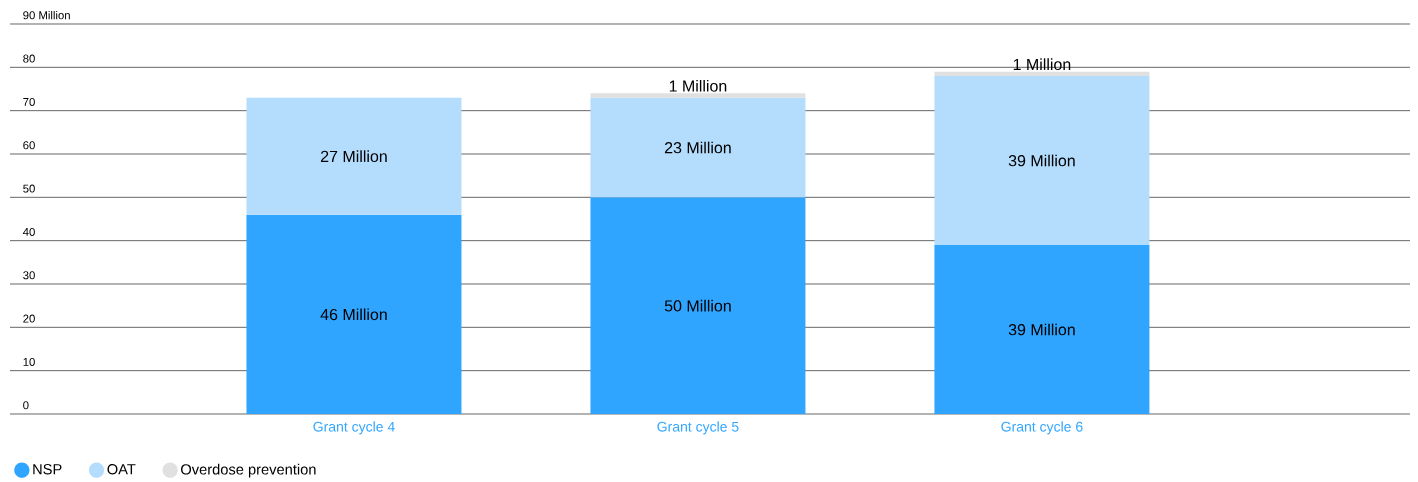  Describe the element at coordinates (29, 102) in the screenshot. I see `y-tick-label: 70` at that location.